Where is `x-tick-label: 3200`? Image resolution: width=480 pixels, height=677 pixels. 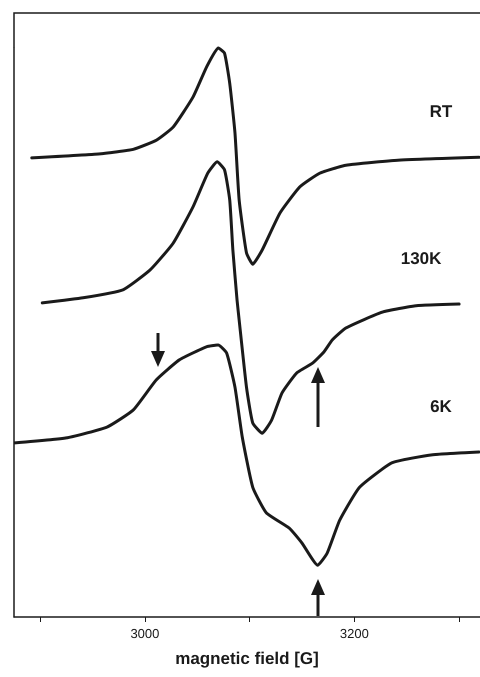 x-tick-label: 3200 is located at coordinates (354, 633).